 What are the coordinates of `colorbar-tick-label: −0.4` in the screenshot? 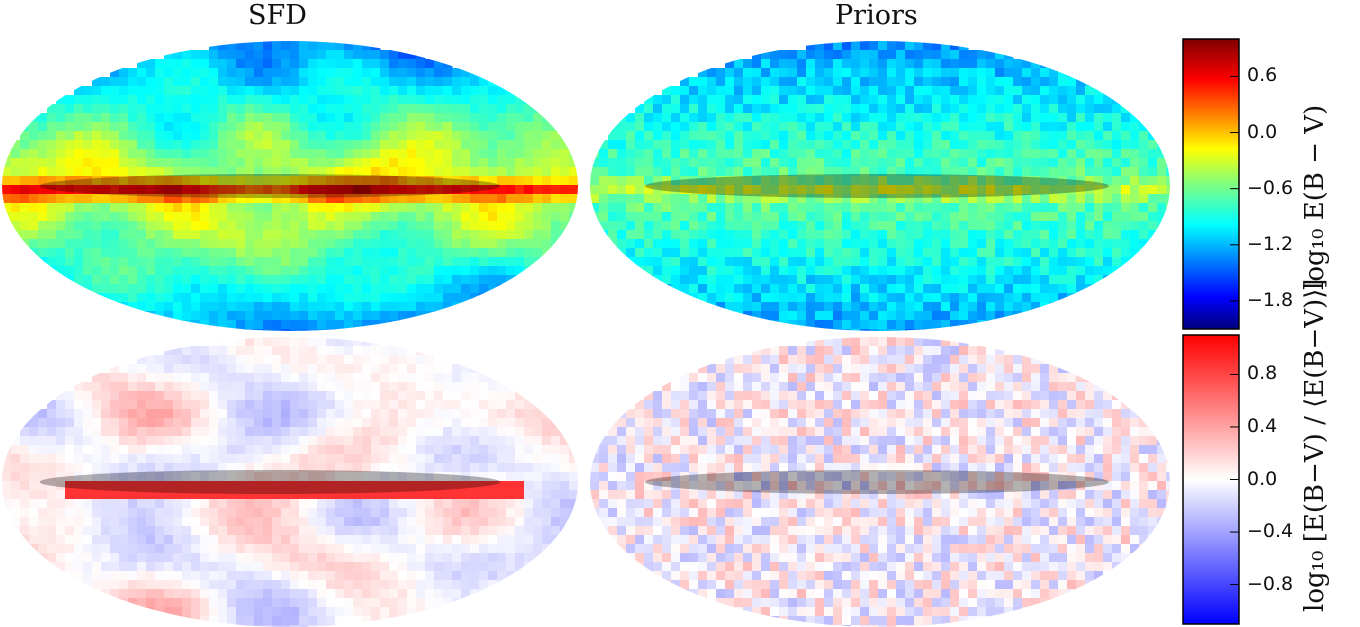 It's located at (1270, 531).